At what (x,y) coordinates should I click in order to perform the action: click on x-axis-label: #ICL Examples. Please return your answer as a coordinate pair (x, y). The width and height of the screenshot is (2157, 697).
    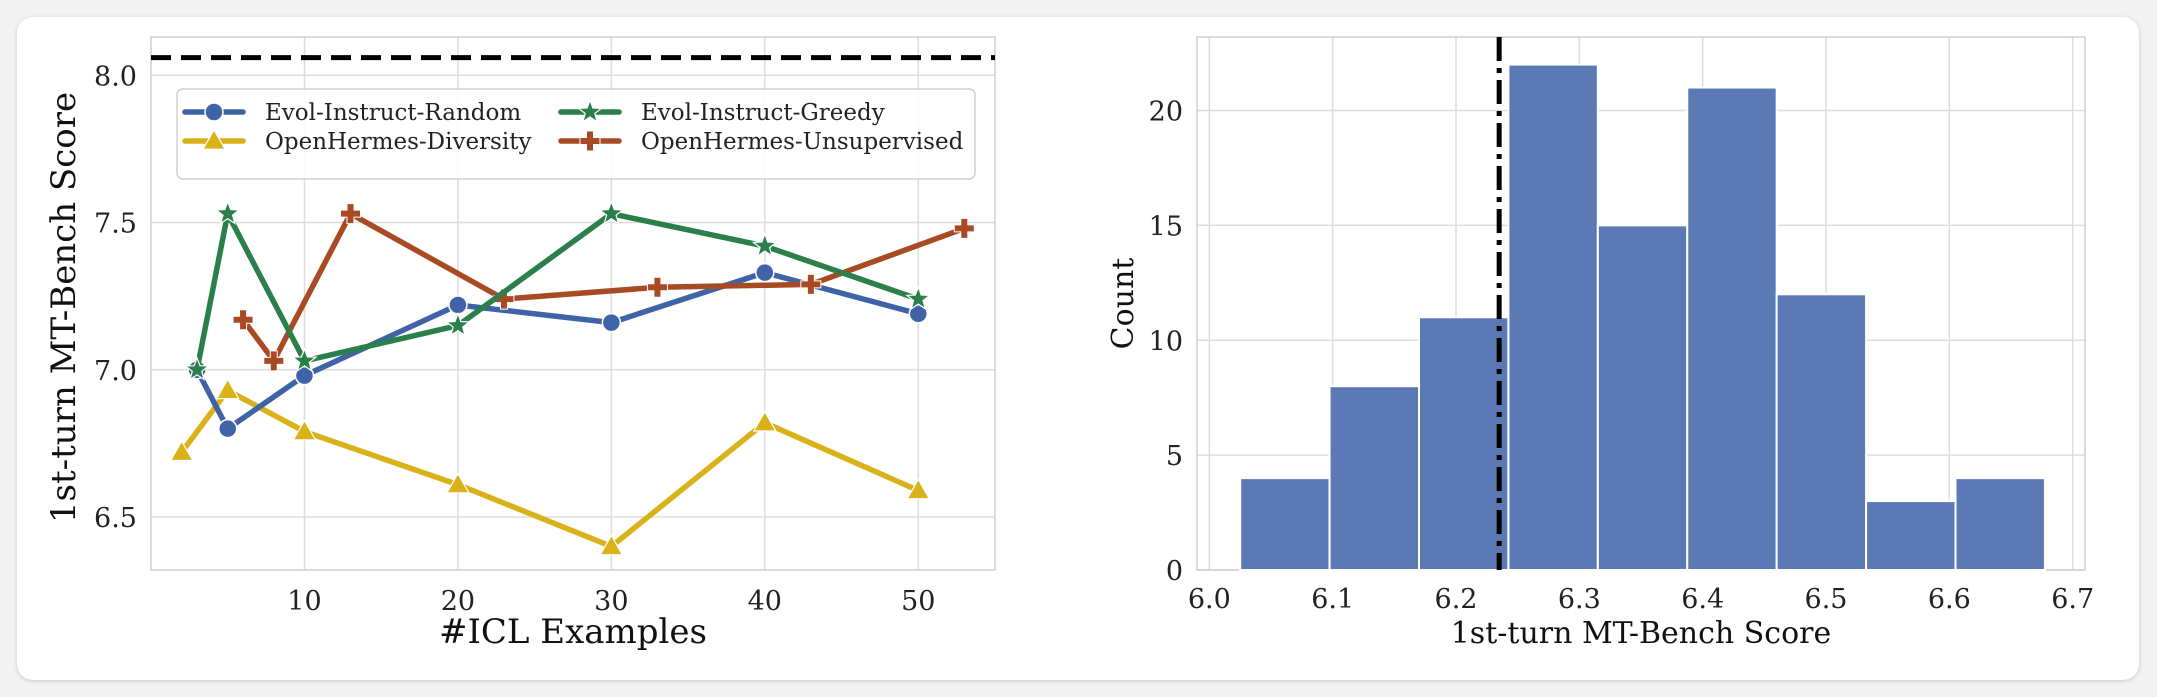
    Looking at the image, I should click on (573, 632).